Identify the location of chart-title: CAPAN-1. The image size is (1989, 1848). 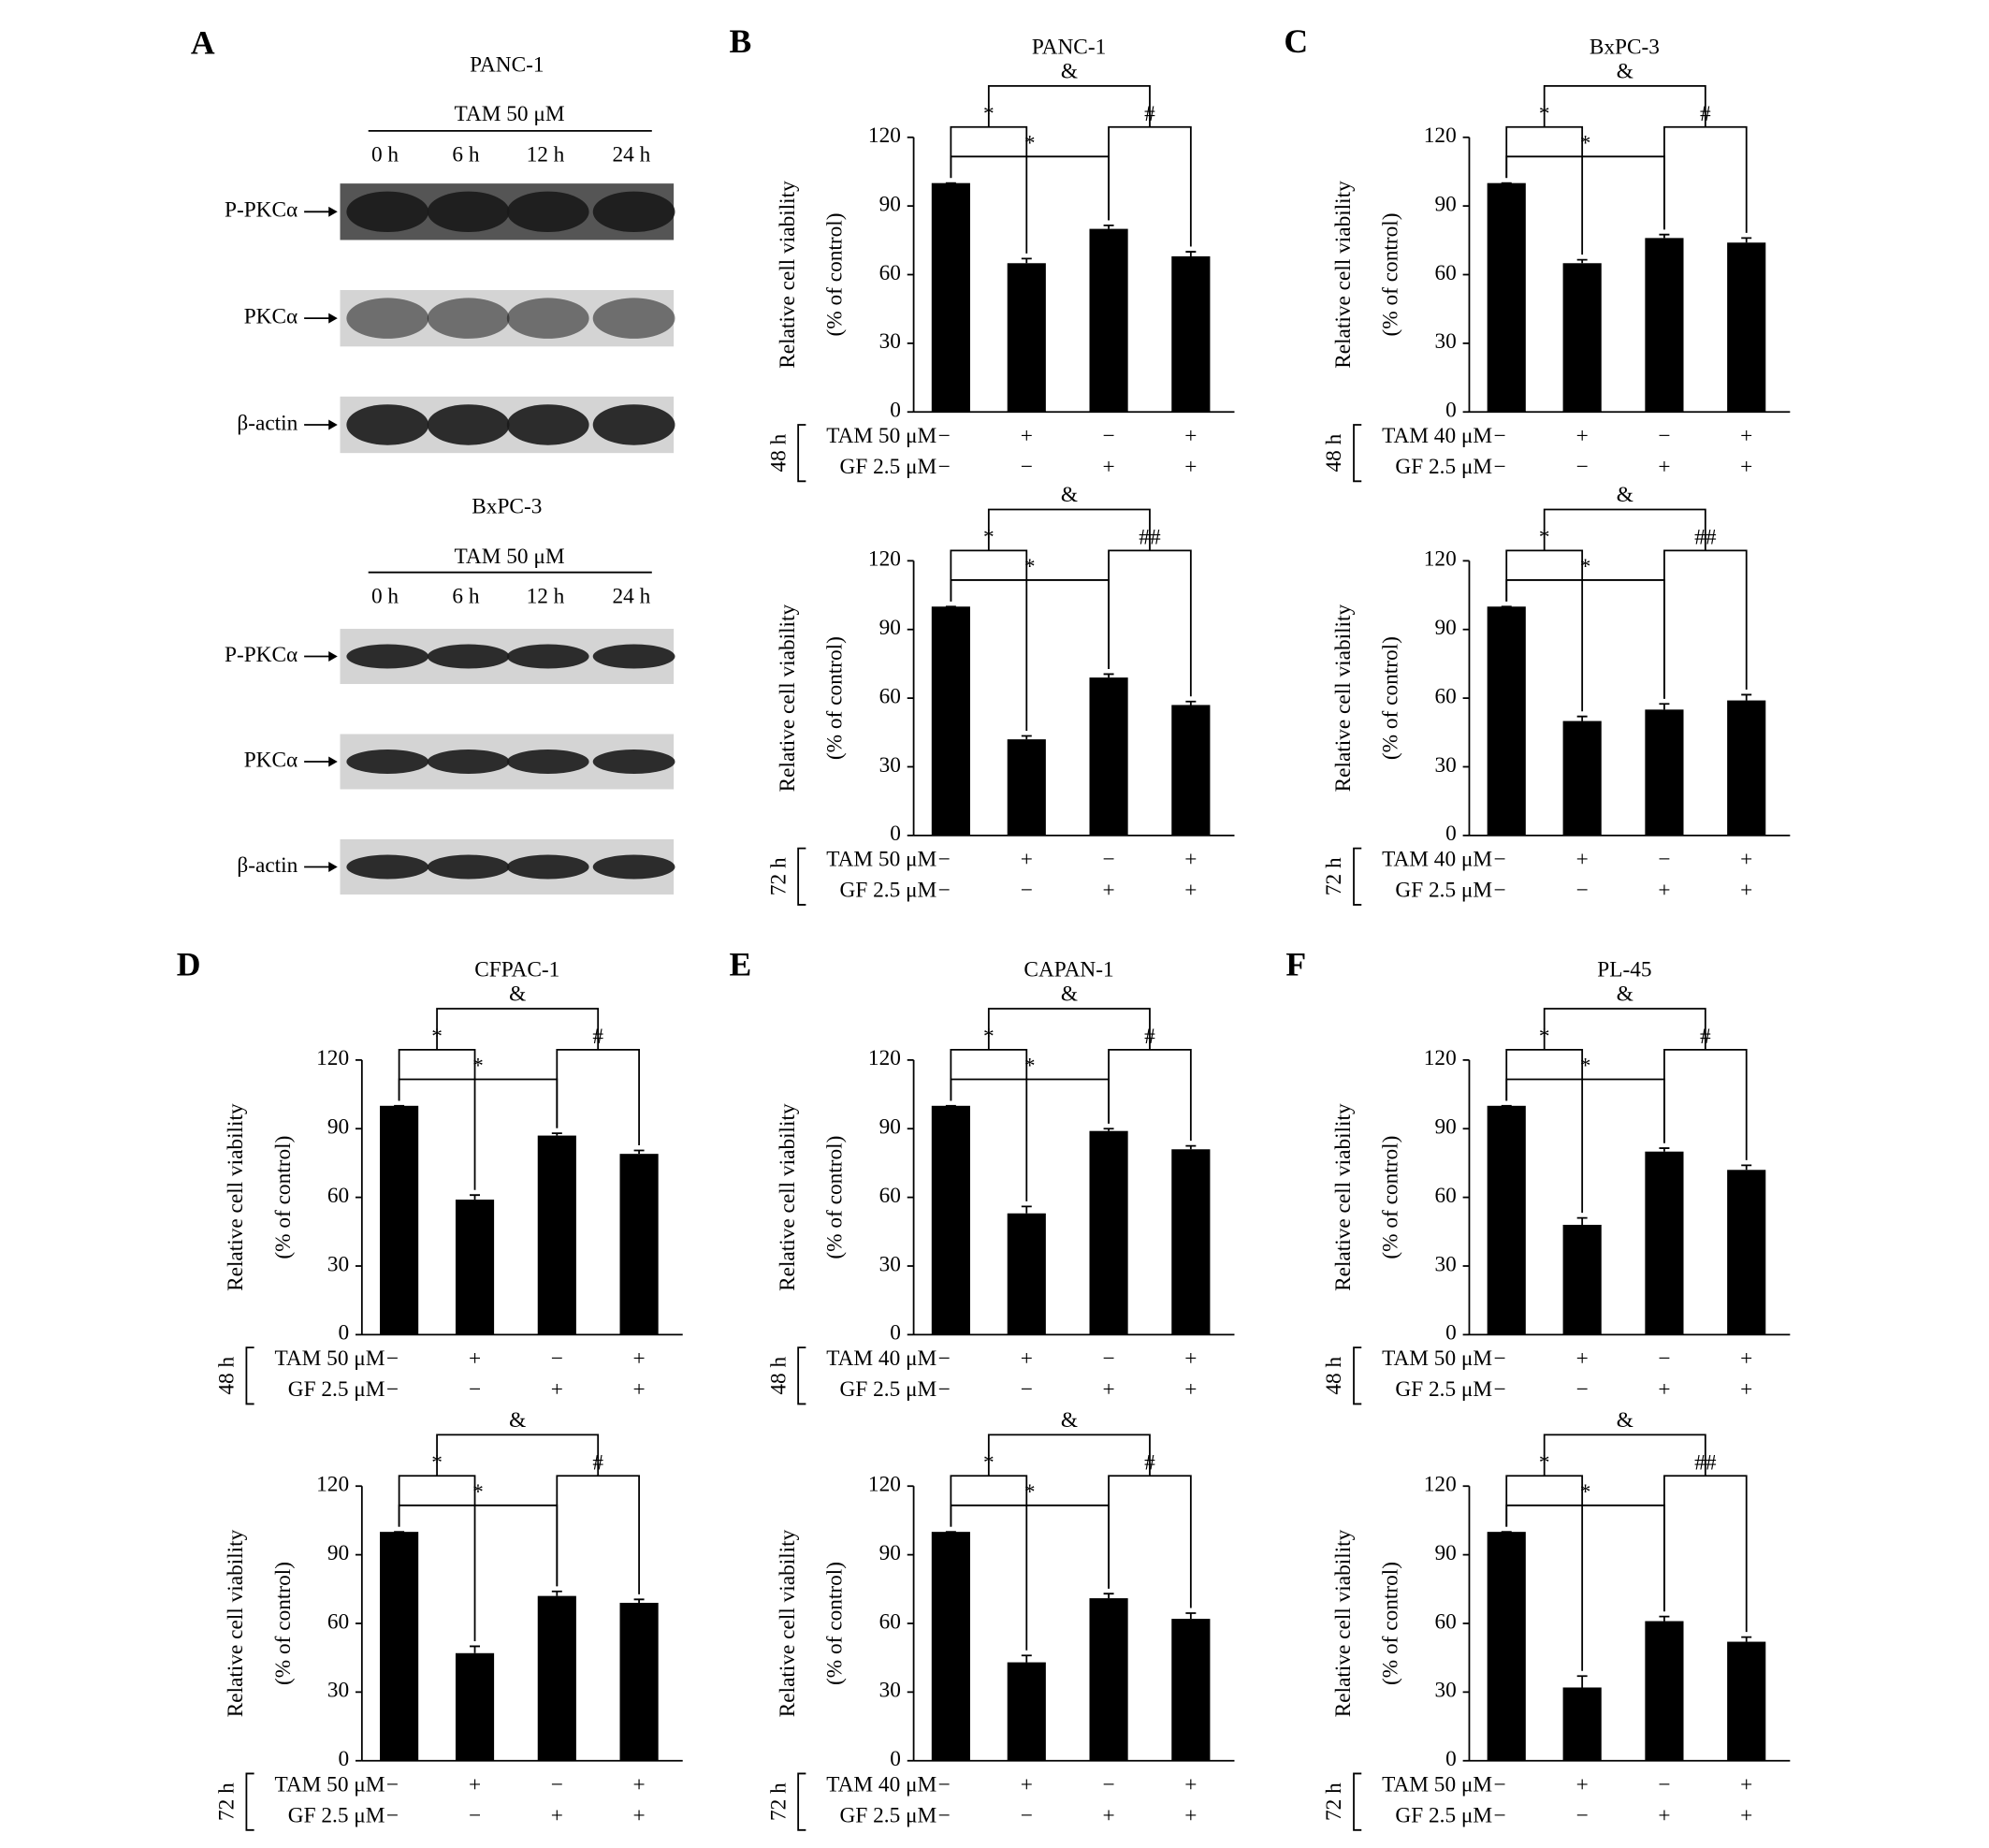
(1068, 970).